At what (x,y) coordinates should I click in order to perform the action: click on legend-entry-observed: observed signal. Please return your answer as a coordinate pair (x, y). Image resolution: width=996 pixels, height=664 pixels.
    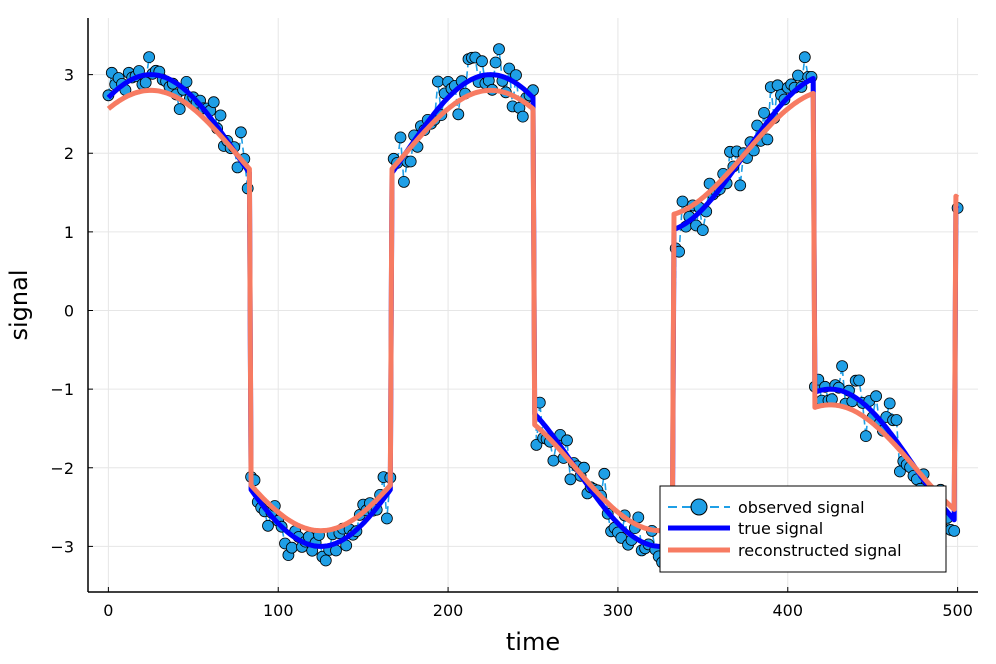
    Looking at the image, I should click on (766, 507).